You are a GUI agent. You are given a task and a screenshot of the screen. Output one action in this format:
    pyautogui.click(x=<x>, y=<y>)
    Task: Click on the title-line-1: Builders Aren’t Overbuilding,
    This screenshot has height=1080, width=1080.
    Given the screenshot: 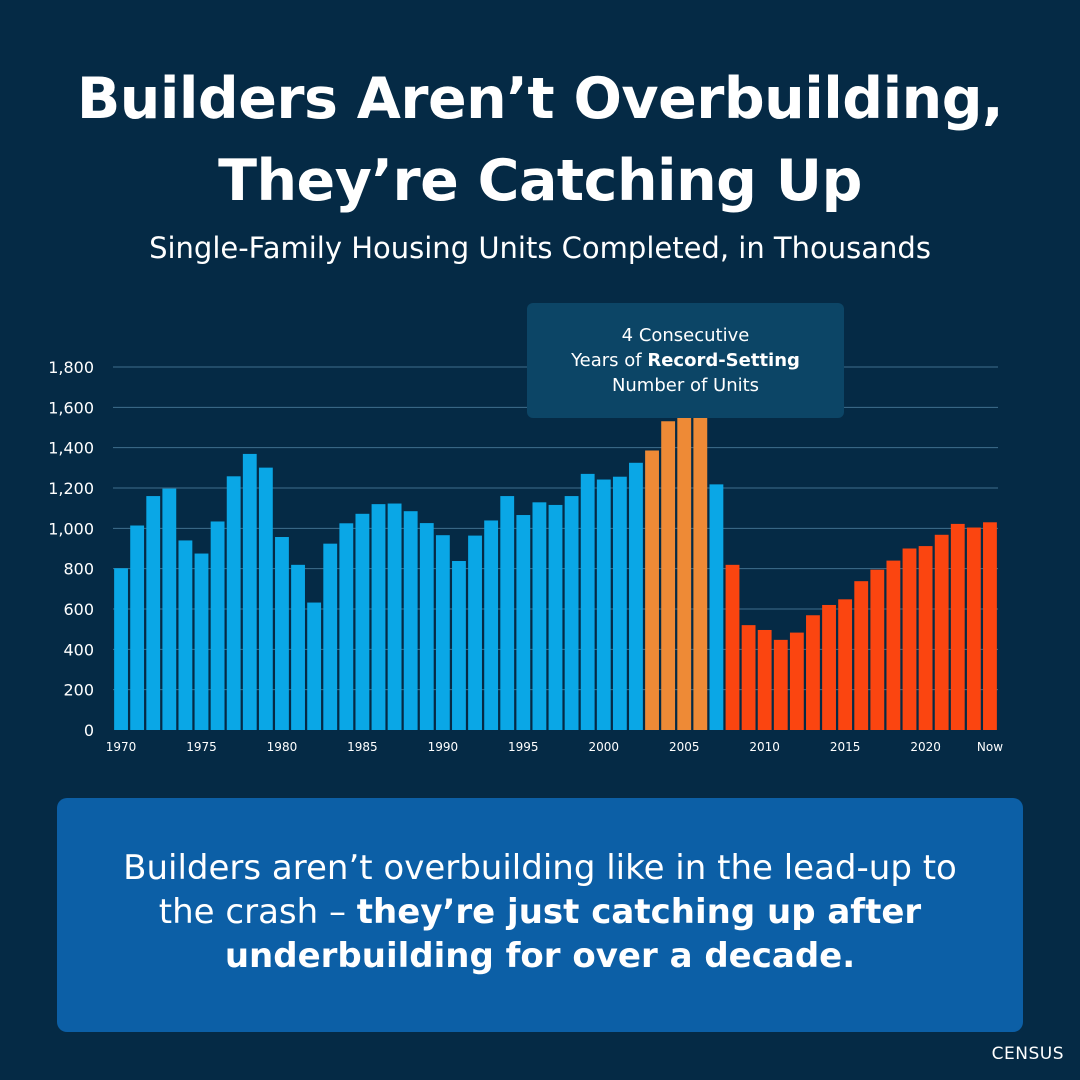 What is the action you would take?
    pyautogui.click(x=540, y=99)
    